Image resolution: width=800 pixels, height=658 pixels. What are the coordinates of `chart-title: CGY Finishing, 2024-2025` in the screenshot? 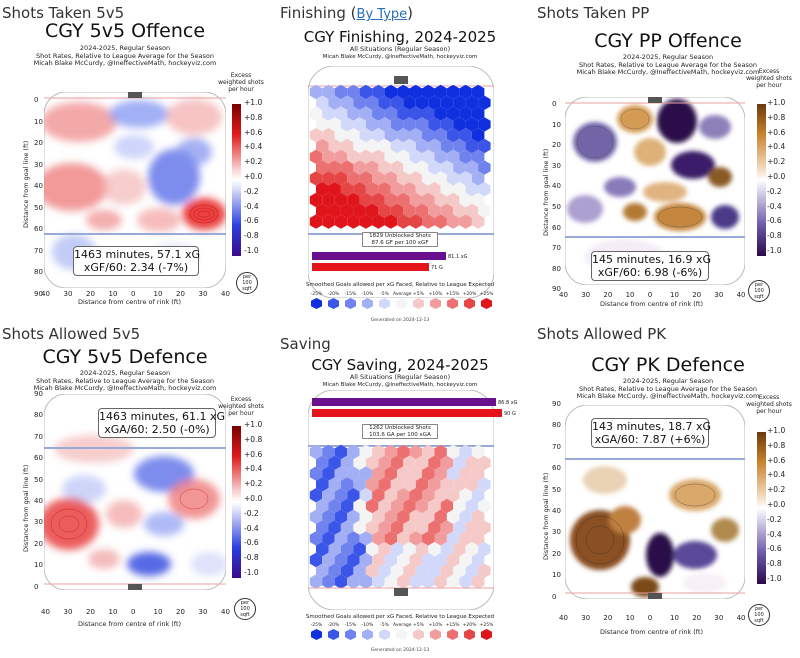 It's located at (400, 37).